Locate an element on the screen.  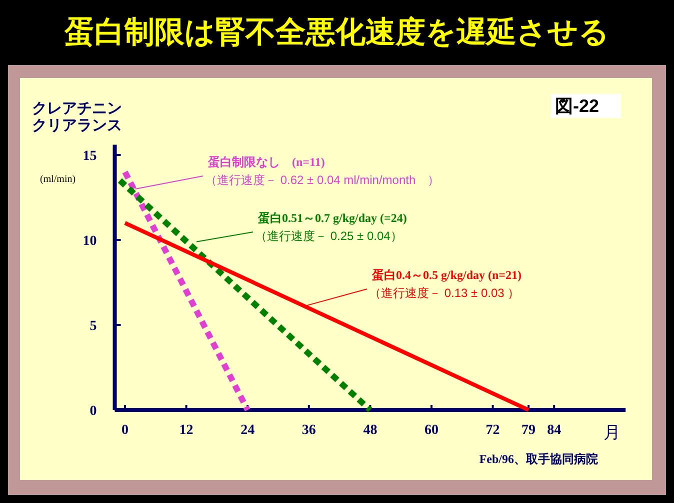
y-tick-label: 10 is located at coordinates (89, 241).